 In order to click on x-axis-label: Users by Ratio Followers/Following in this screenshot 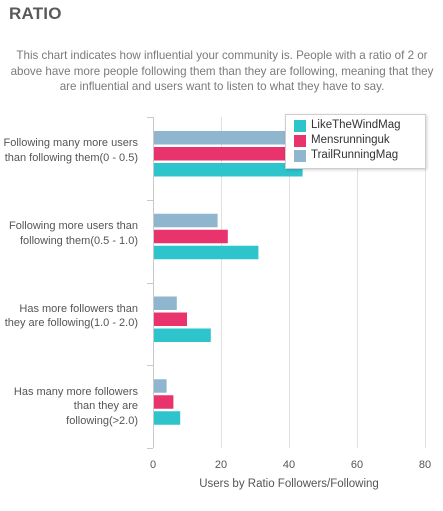, I will do `click(289, 484)`.